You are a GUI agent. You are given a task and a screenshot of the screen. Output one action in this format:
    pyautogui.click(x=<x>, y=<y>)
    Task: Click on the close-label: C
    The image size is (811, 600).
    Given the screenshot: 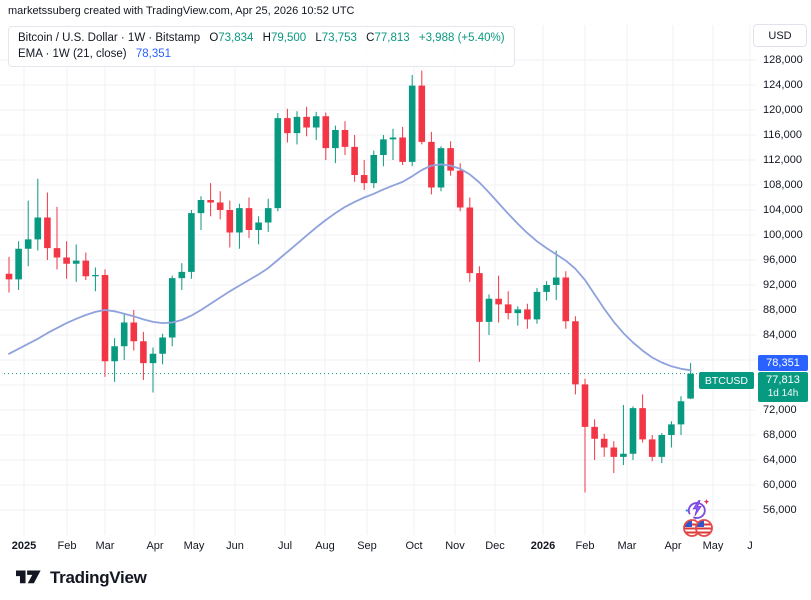 What is the action you would take?
    pyautogui.click(x=370, y=38)
    